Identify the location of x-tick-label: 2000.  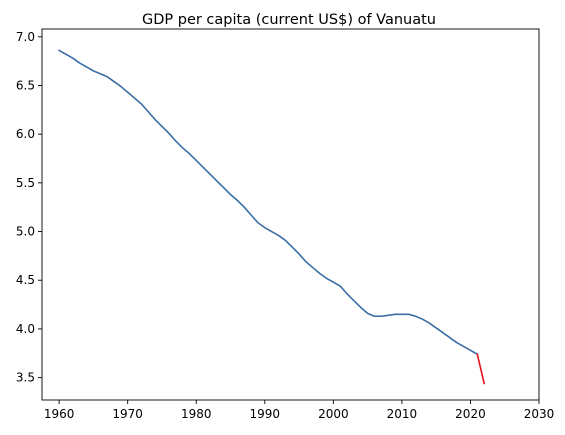
(333, 414).